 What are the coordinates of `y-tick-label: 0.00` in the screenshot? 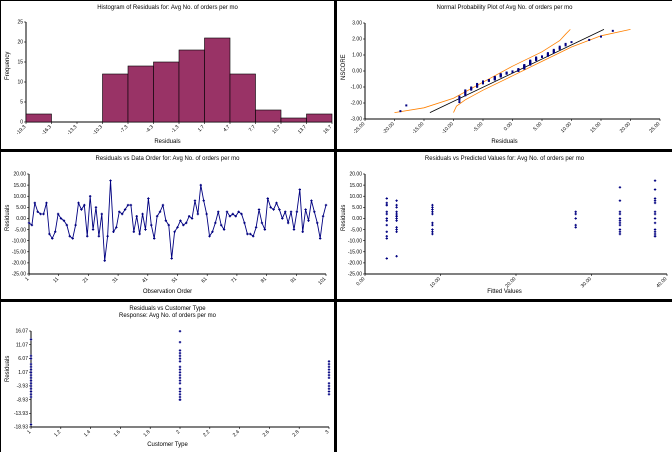 It's located at (21, 219).